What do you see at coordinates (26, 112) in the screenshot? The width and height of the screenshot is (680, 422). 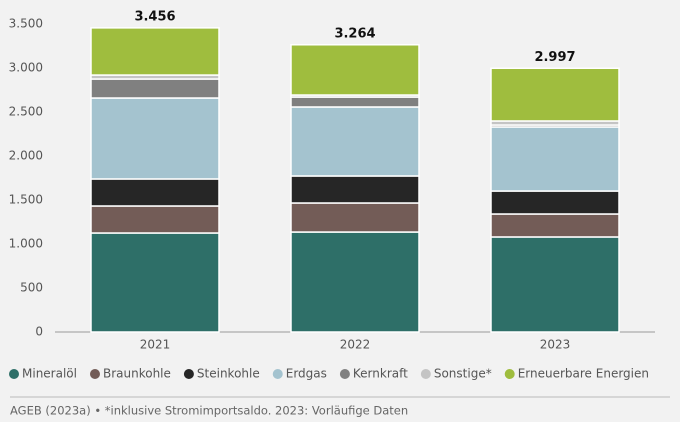 I see `y-tick-label: 2.500` at bounding box center [26, 112].